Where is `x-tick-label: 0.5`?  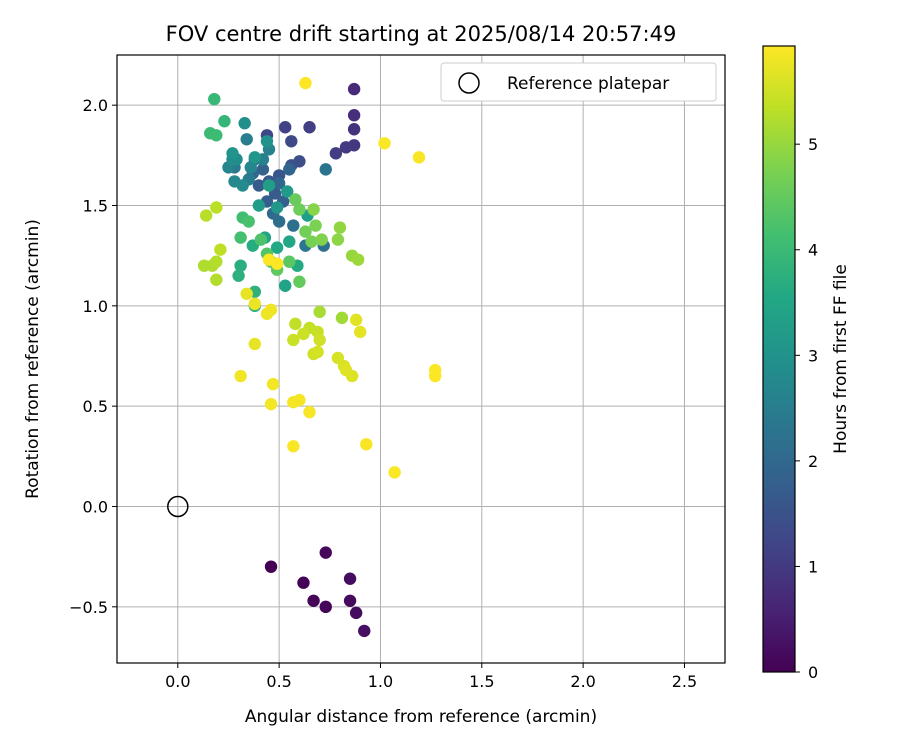 x-tick-label: 0.5 is located at coordinates (278, 681).